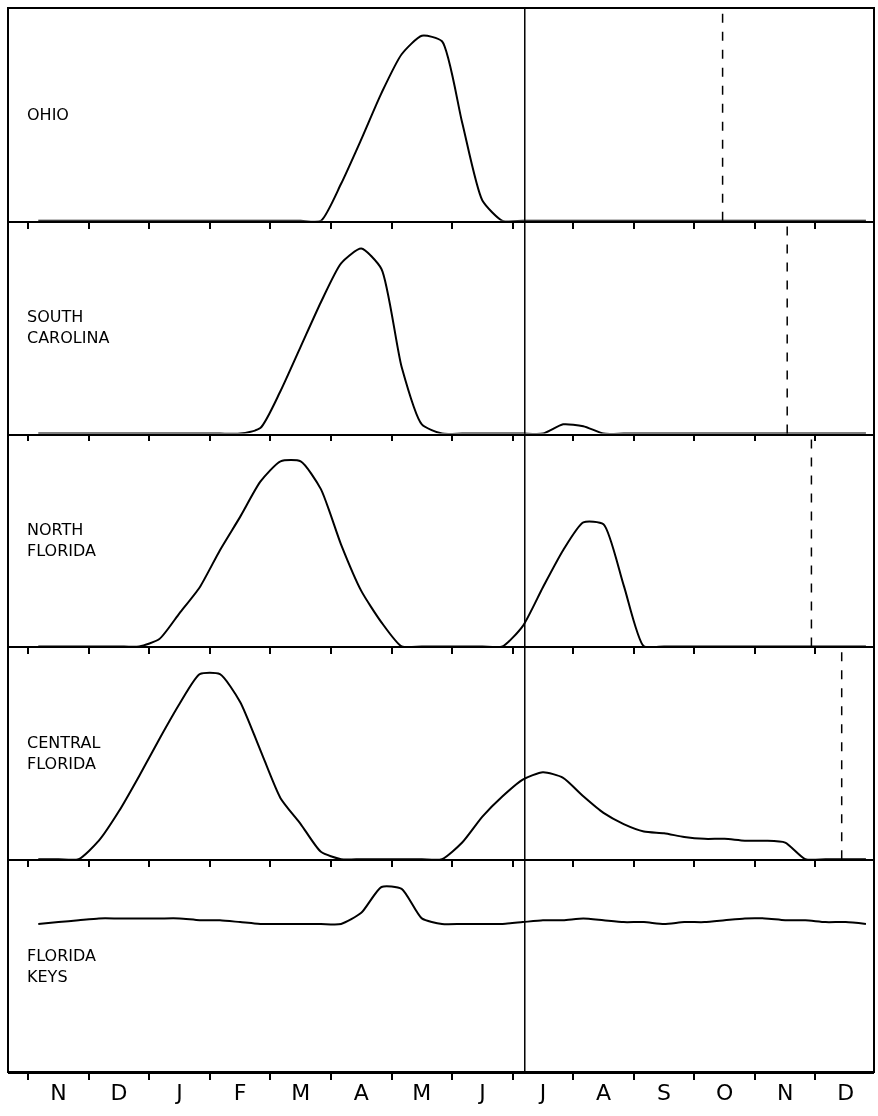  What do you see at coordinates (62, 966) in the screenshot?
I see `text: FLORIDA KEYS` at bounding box center [62, 966].